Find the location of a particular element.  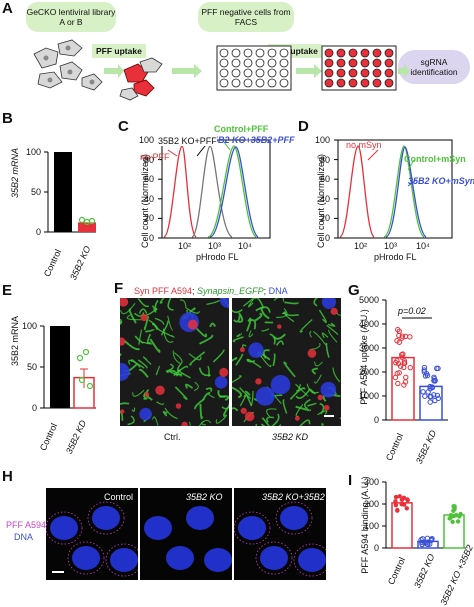

panel-d-xtick-4: 10⁴ is located at coordinates (423, 246).